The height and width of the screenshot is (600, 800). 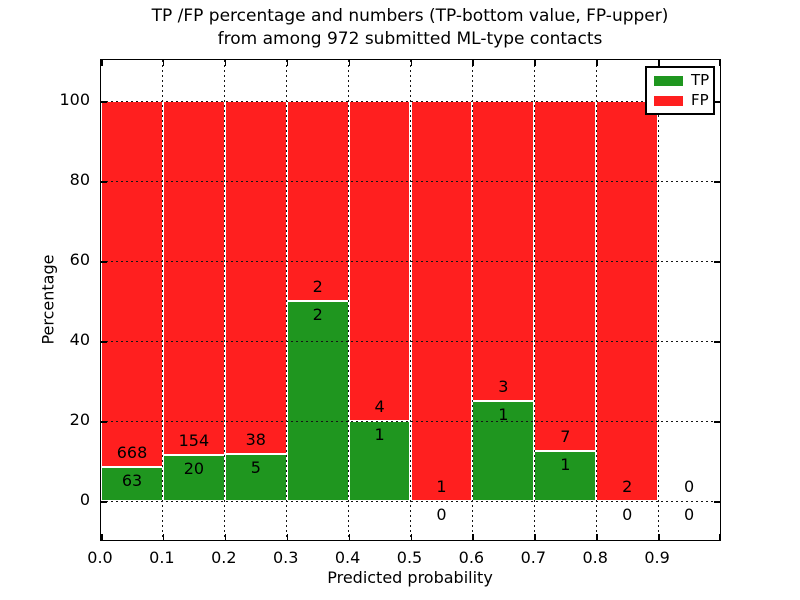 What do you see at coordinates (132, 480) in the screenshot?
I see `annotation-tp-count: 63` at bounding box center [132, 480].